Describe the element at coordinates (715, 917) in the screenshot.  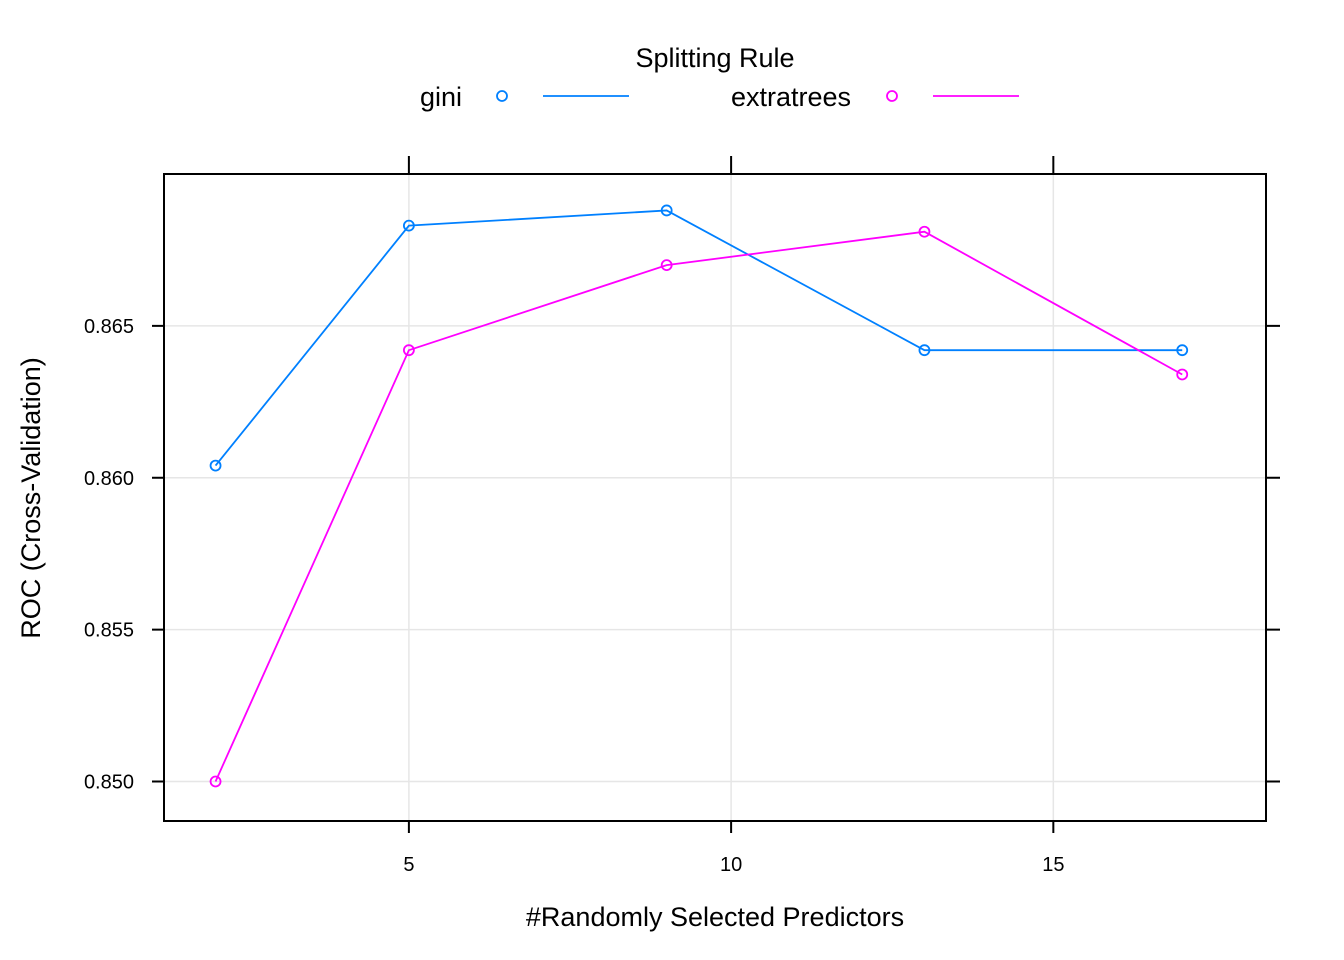
I see `x-axis-title: #Randomly Selected Predictors` at that location.